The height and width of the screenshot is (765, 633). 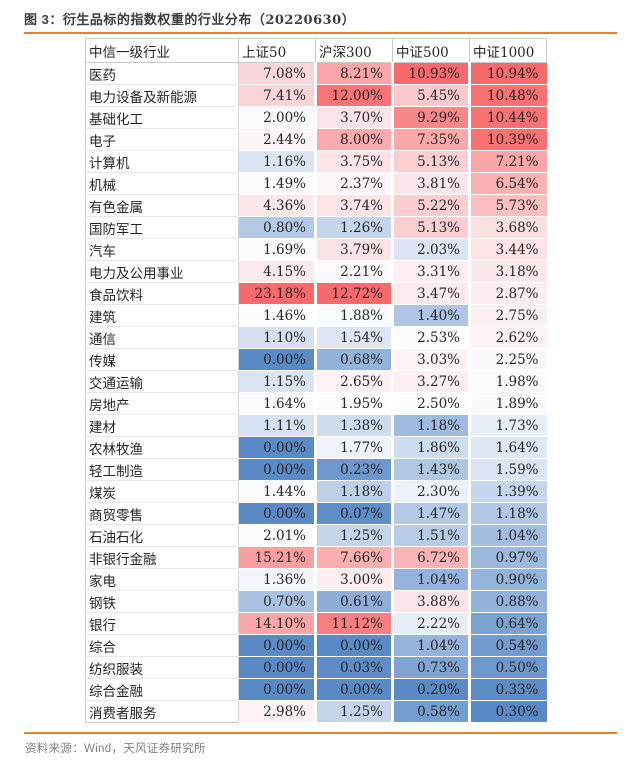 What do you see at coordinates (430, 579) in the screenshot?
I see `weight-cell: 1.04%` at bounding box center [430, 579].